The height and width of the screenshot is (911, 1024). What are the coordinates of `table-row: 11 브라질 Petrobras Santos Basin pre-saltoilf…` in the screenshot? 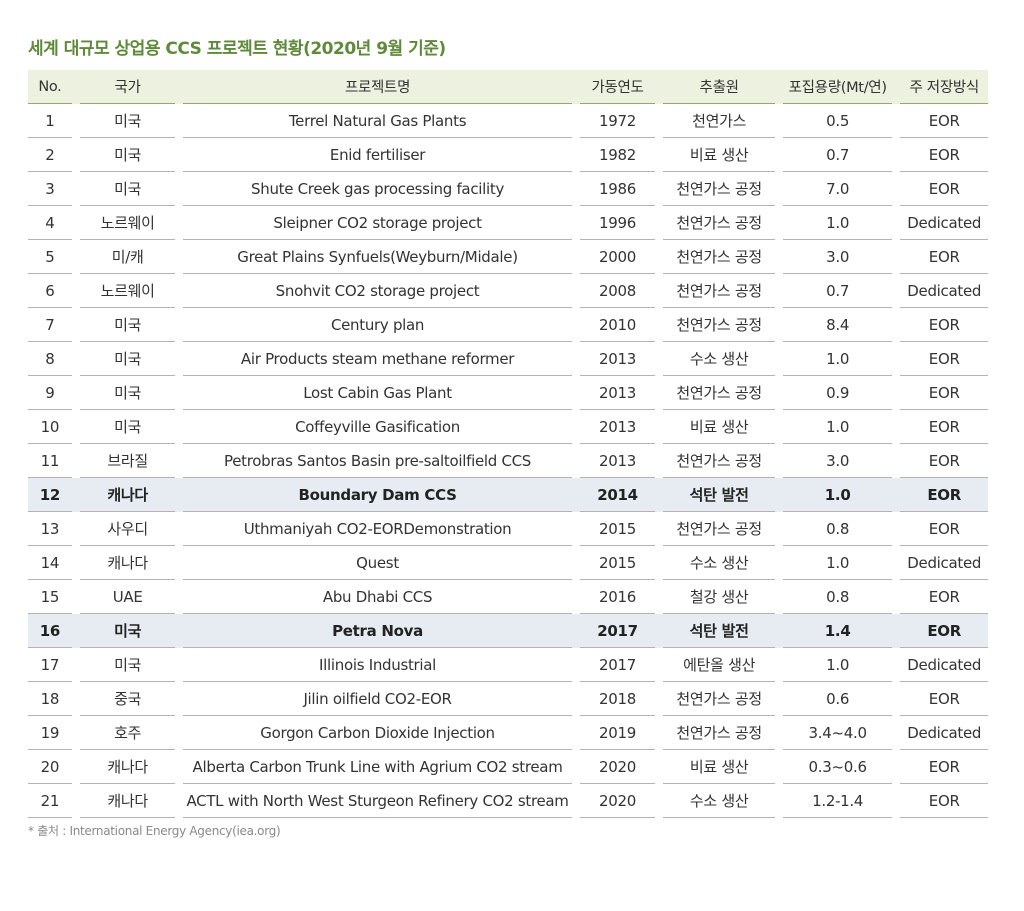 It's located at (508, 461).